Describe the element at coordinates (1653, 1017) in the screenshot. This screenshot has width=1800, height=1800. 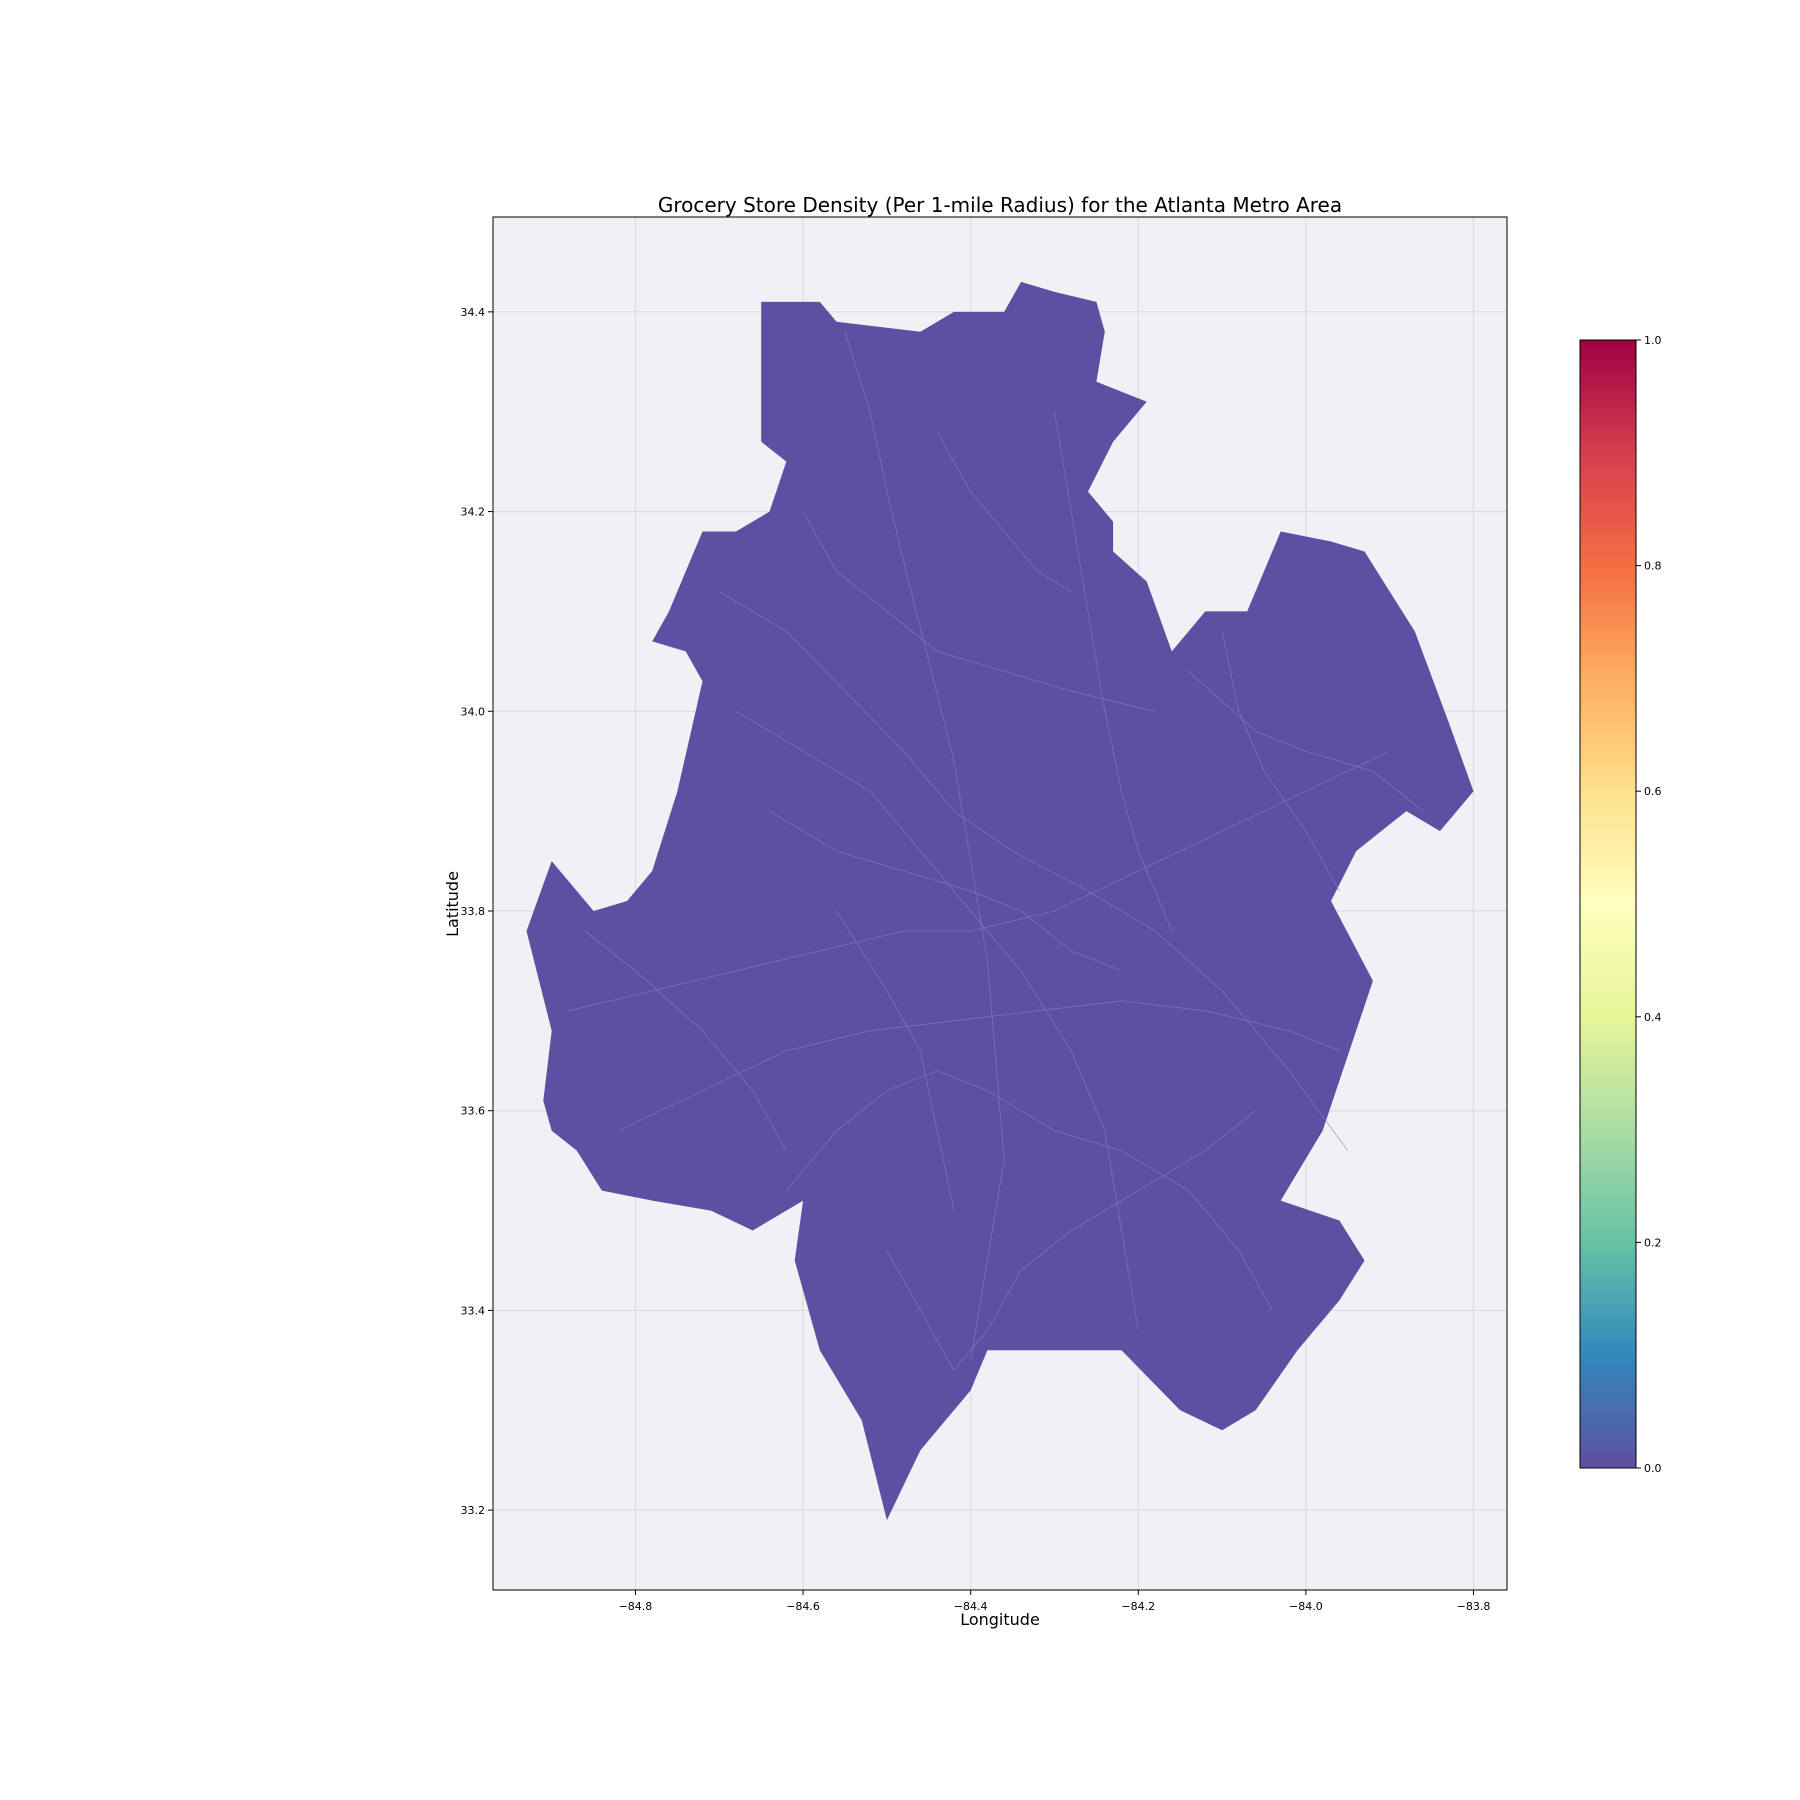
I see `colorbar-tick-label: 0.4` at that location.